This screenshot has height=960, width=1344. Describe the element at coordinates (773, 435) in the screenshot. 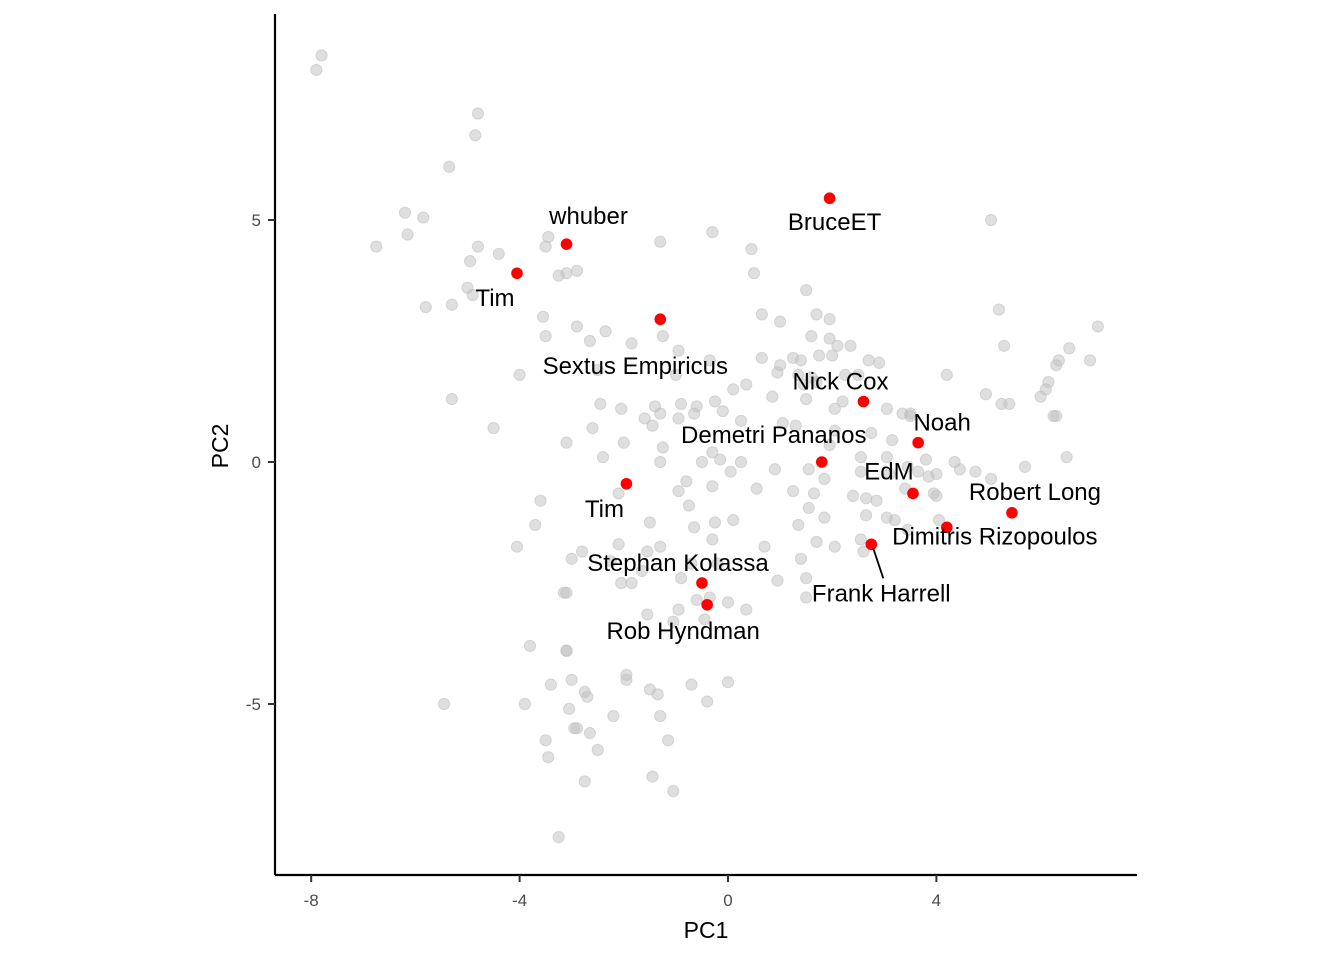

I see `point-label: Demetri Pananos` at that location.